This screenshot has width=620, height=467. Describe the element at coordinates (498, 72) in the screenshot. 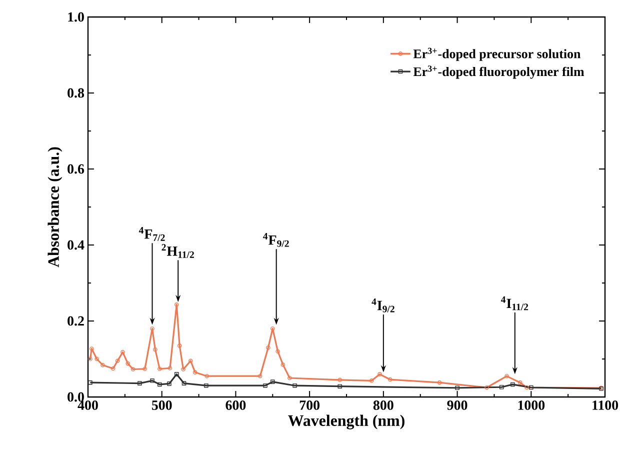

I see `legend-label: Er$^{3+}$-doped fluoropolymer film` at that location.